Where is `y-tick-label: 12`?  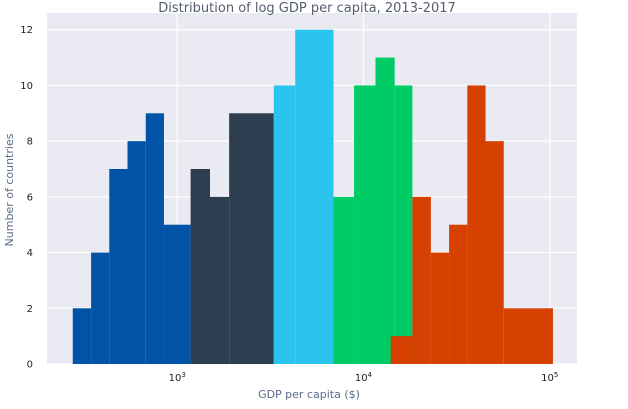
y-tick-label: 12 is located at coordinates (26, 30).